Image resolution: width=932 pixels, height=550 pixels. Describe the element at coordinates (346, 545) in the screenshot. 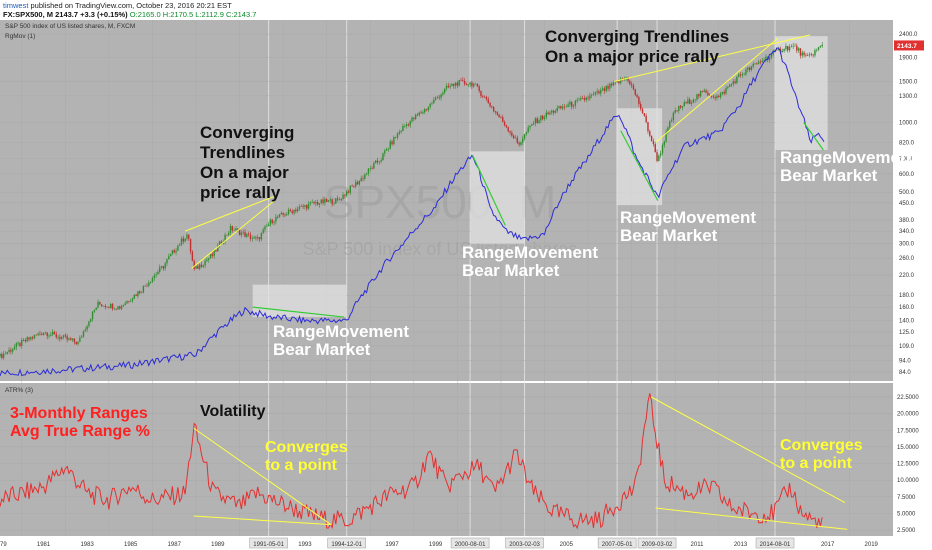

I see `time-axis-label: 1994-12-01` at that location.